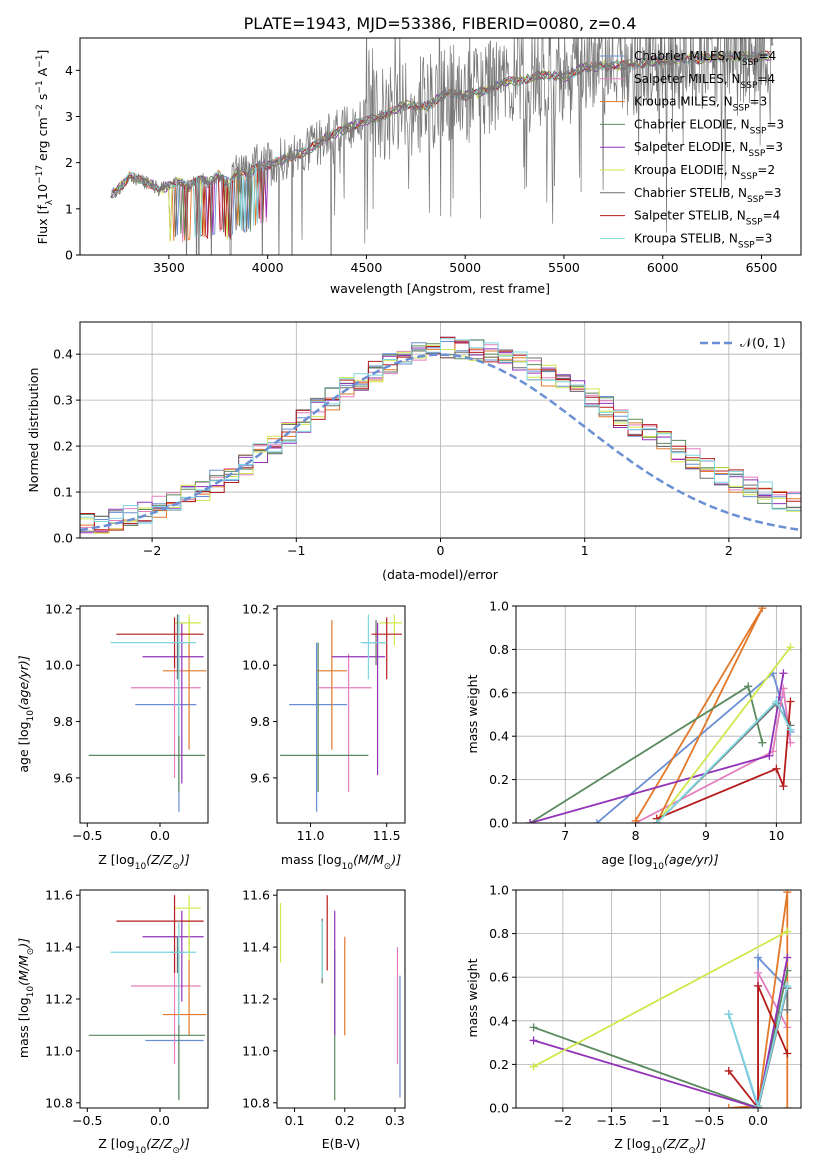 This screenshot has width=819, height=1170. Describe the element at coordinates (311, 835) in the screenshot. I see `x-tick-label: 11.0` at that location.